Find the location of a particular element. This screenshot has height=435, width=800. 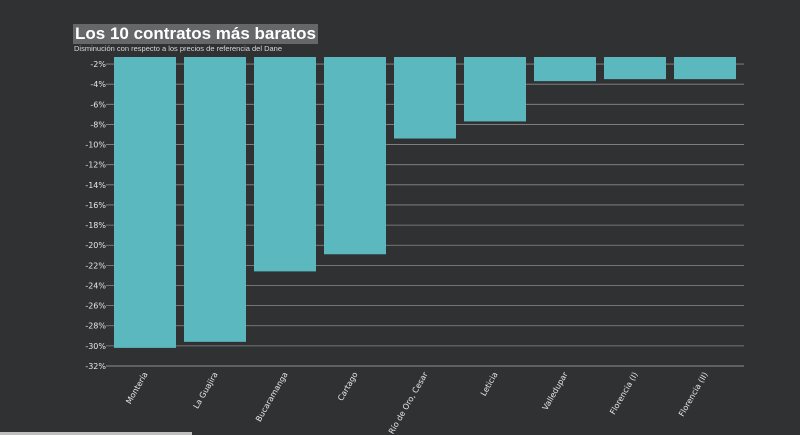

y-tick-label: -12% is located at coordinates (95, 165).